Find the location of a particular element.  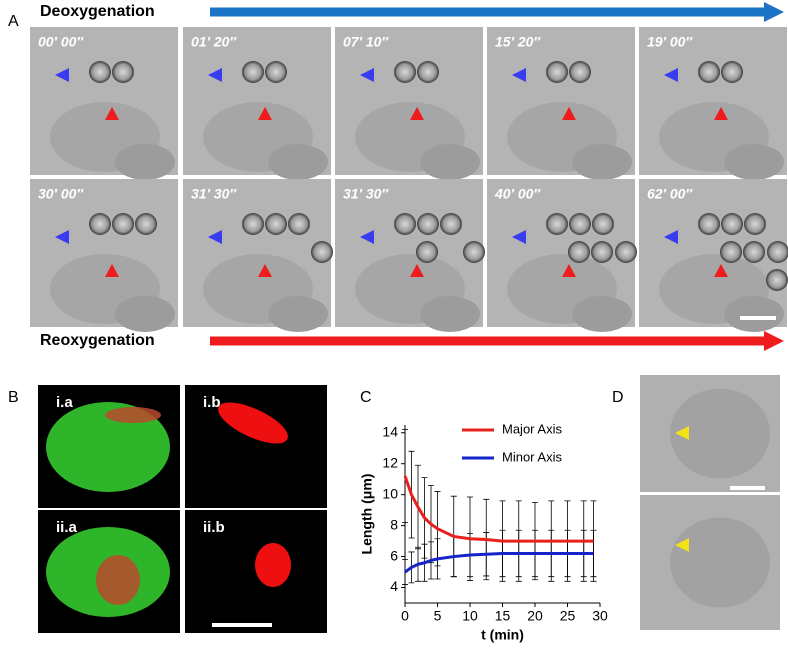

timestamp: 30′ 00″ is located at coordinates (61, 194).